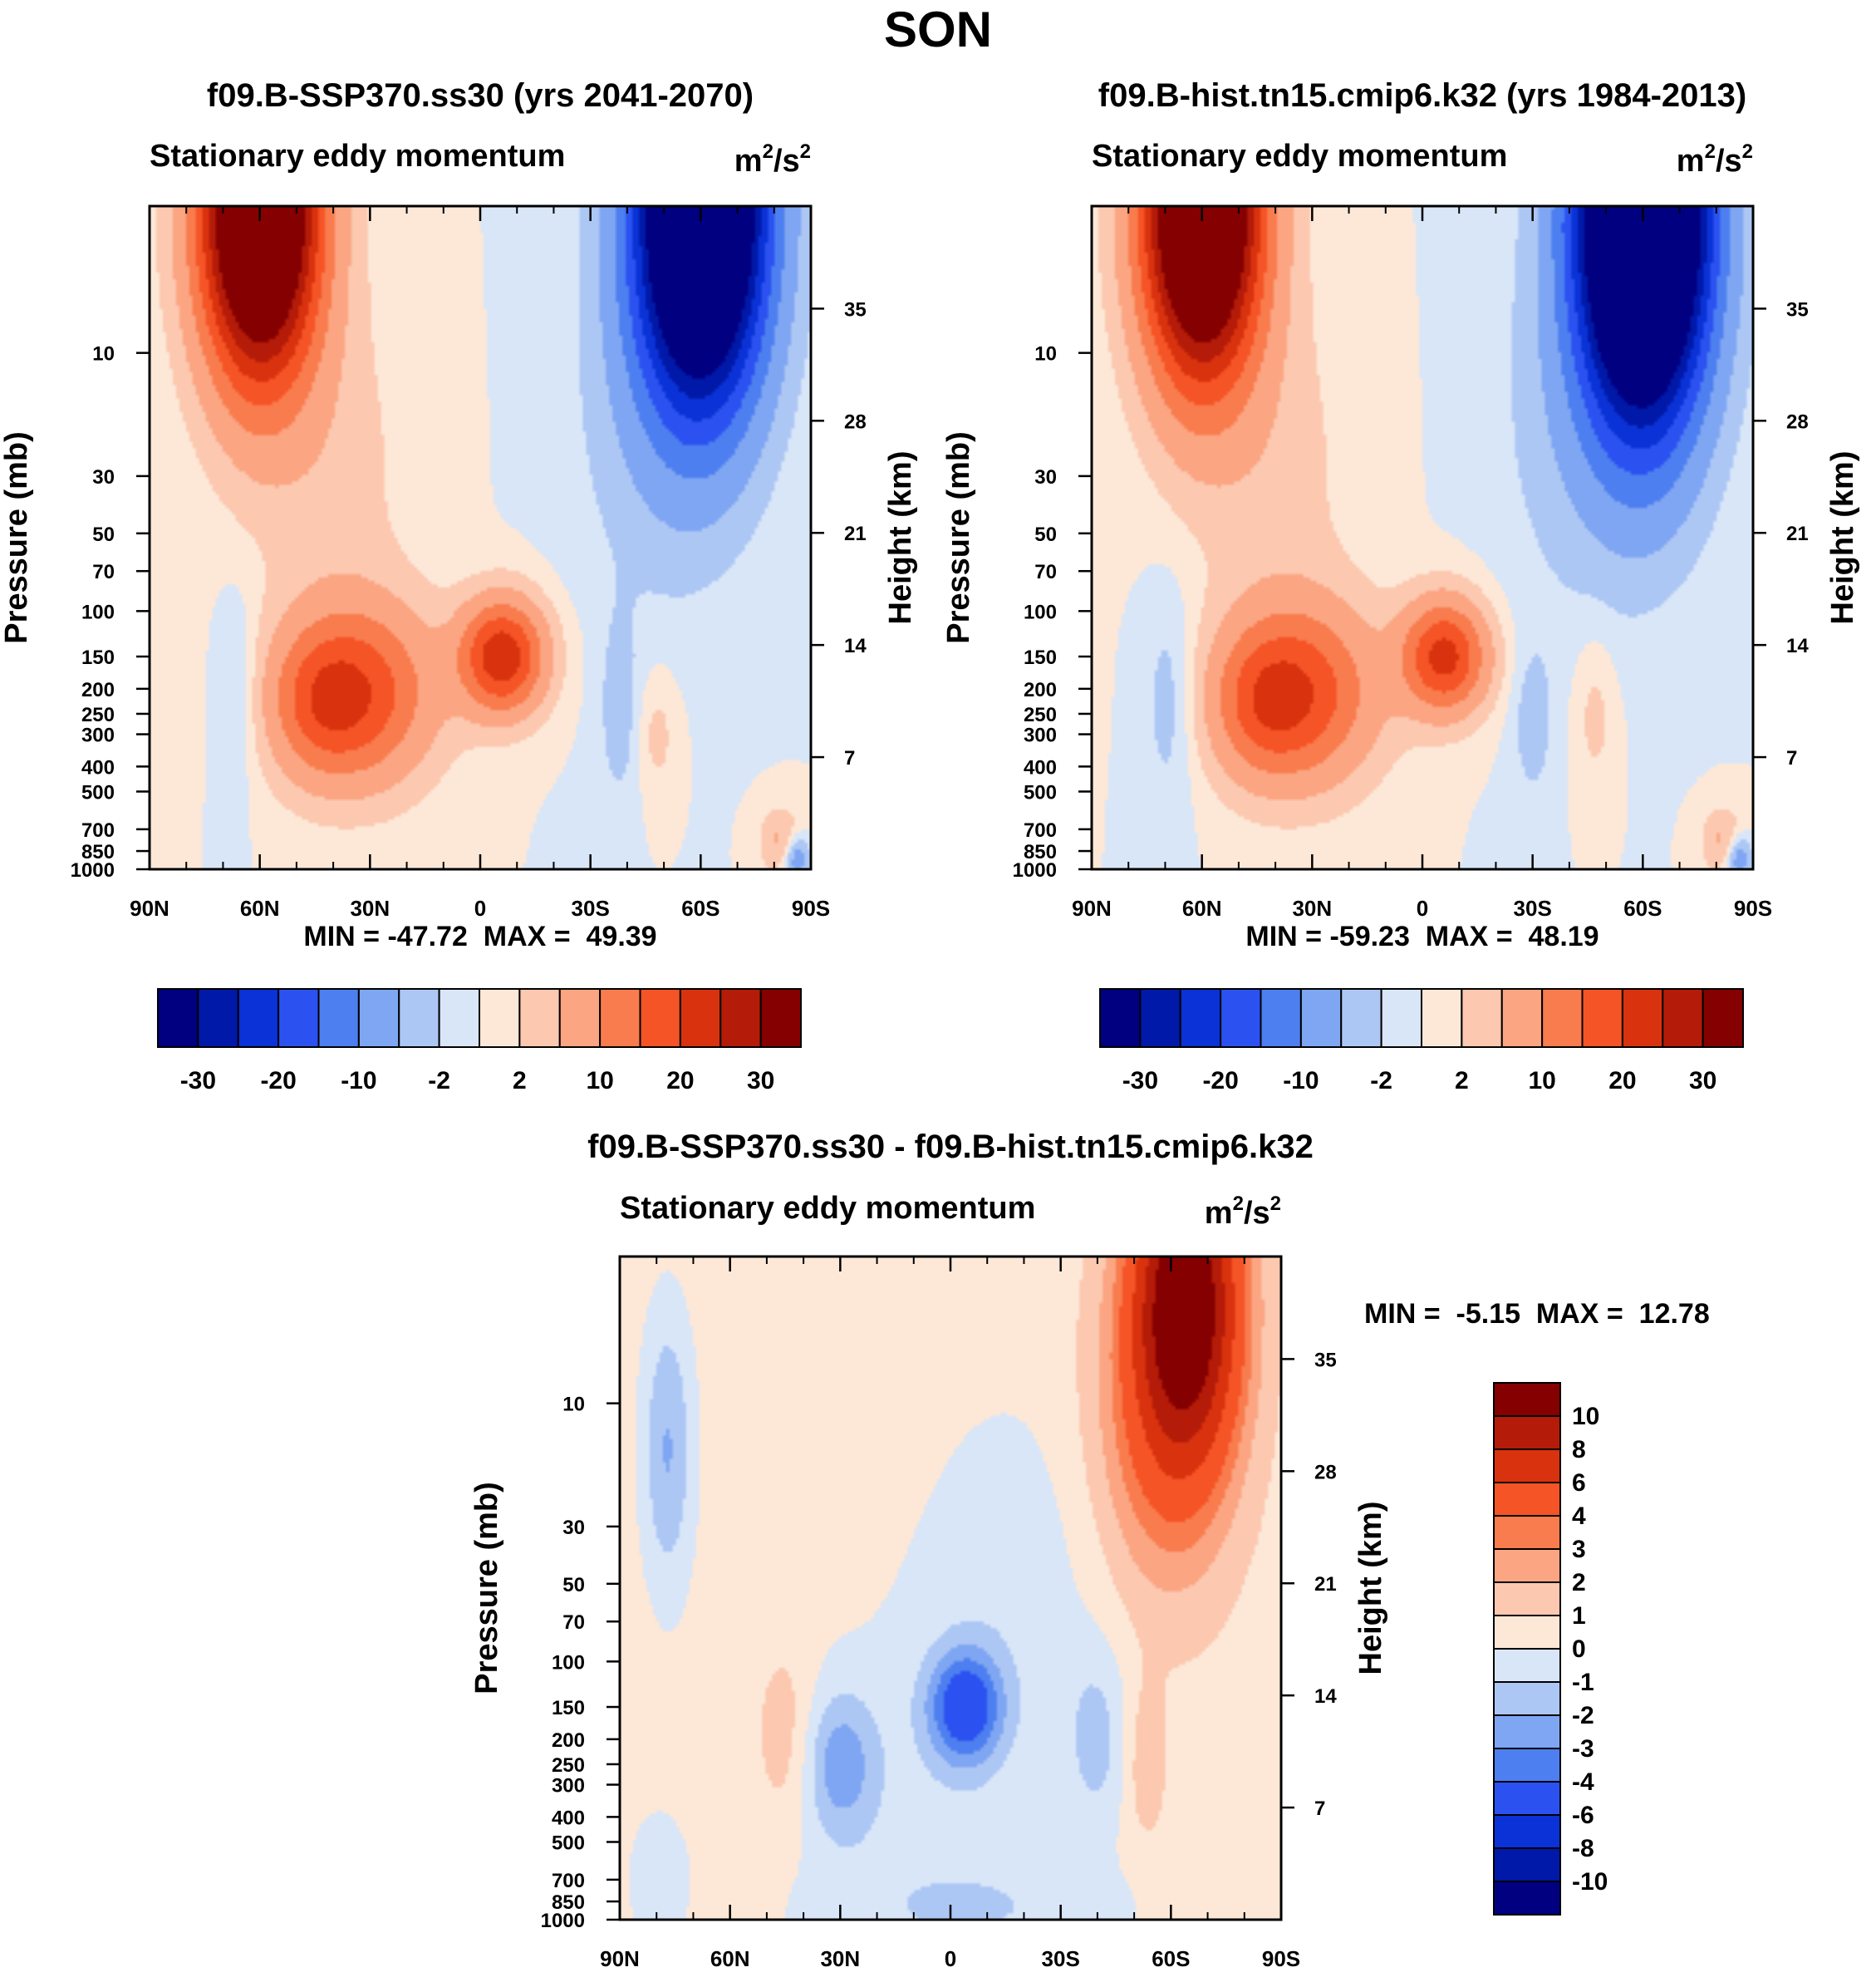 The image size is (1876, 1982). I want to click on x-tick-label: 30N, so click(1312, 908).